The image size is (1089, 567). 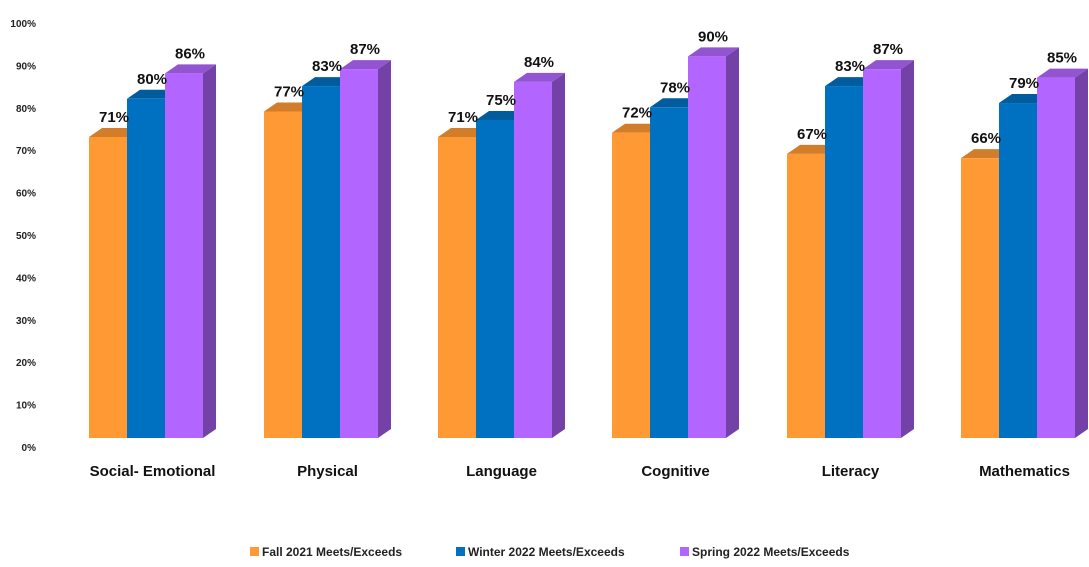 What do you see at coordinates (29, 448) in the screenshot?
I see `y-tick-label: 0%` at bounding box center [29, 448].